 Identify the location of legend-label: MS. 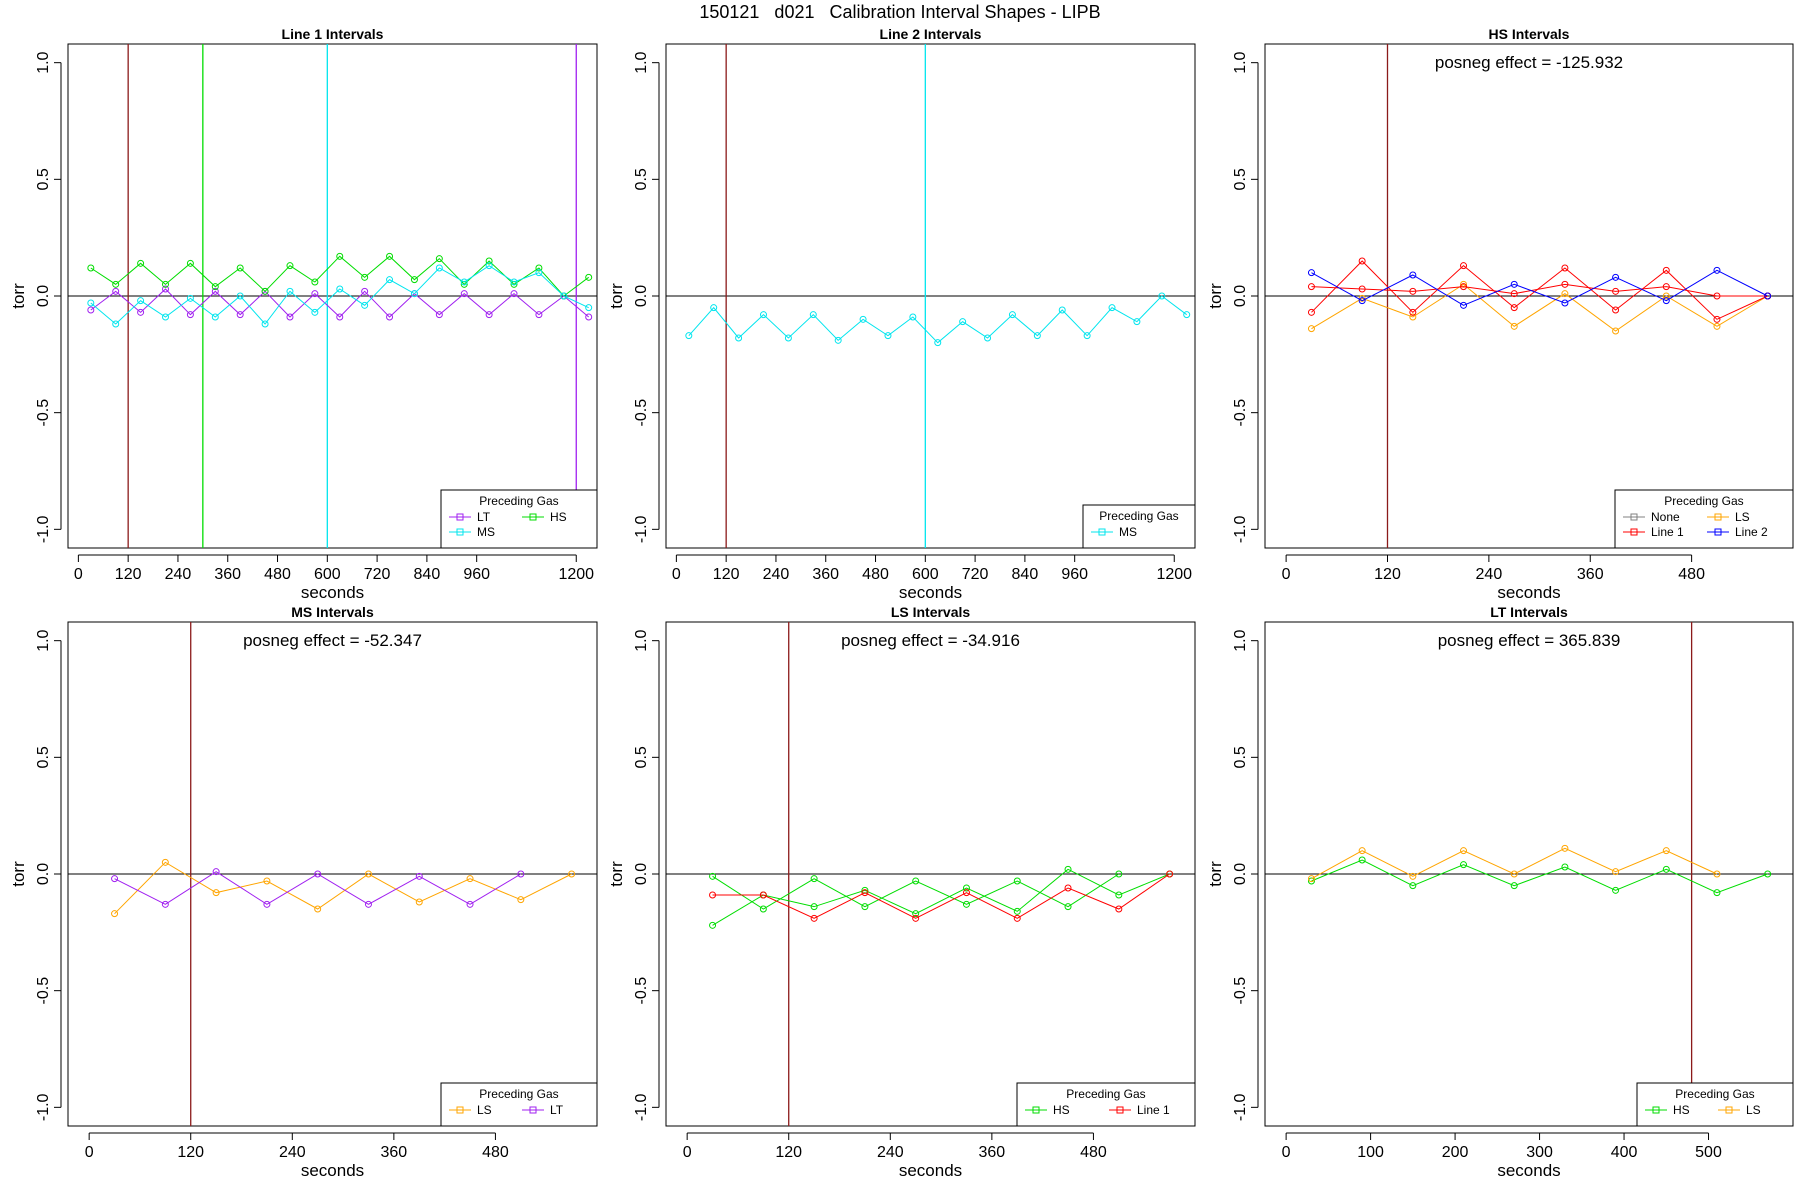
(486, 532).